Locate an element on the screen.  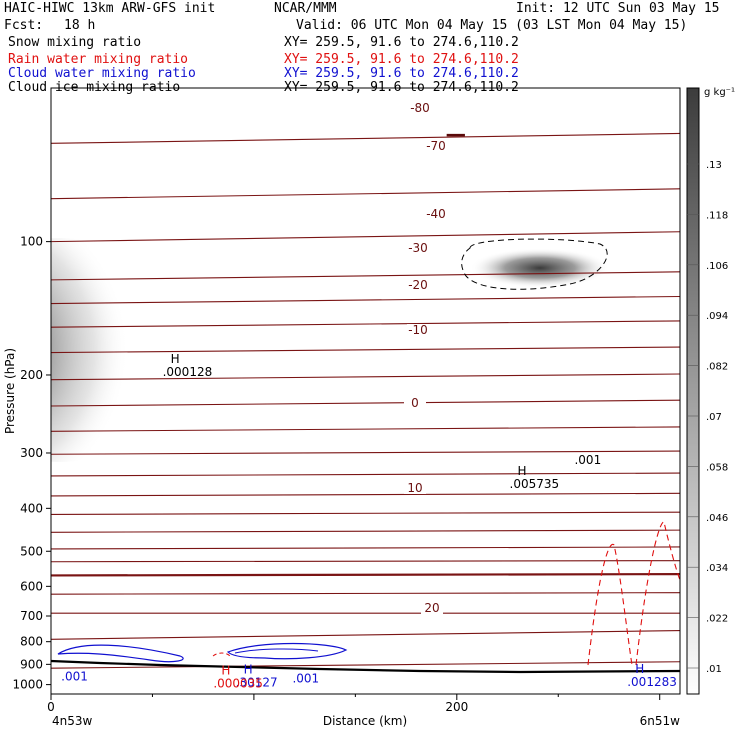
y-tick-label: 600 is located at coordinates (31, 586).